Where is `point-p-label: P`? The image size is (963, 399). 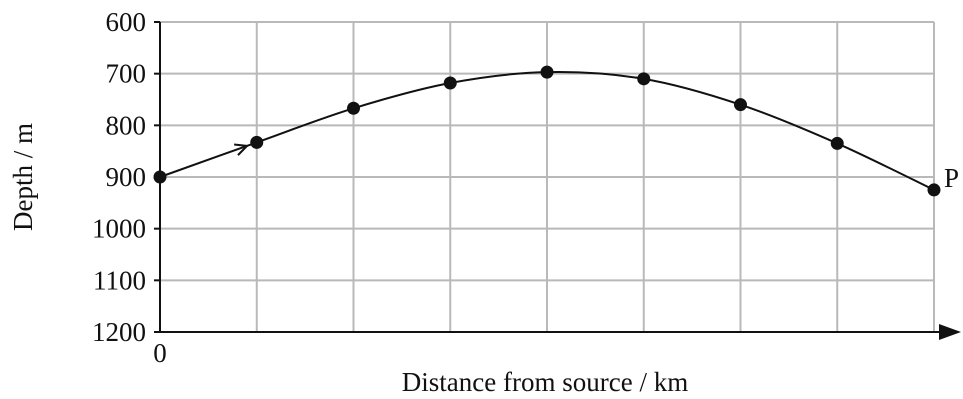
point-p-label: P is located at coordinates (951, 178).